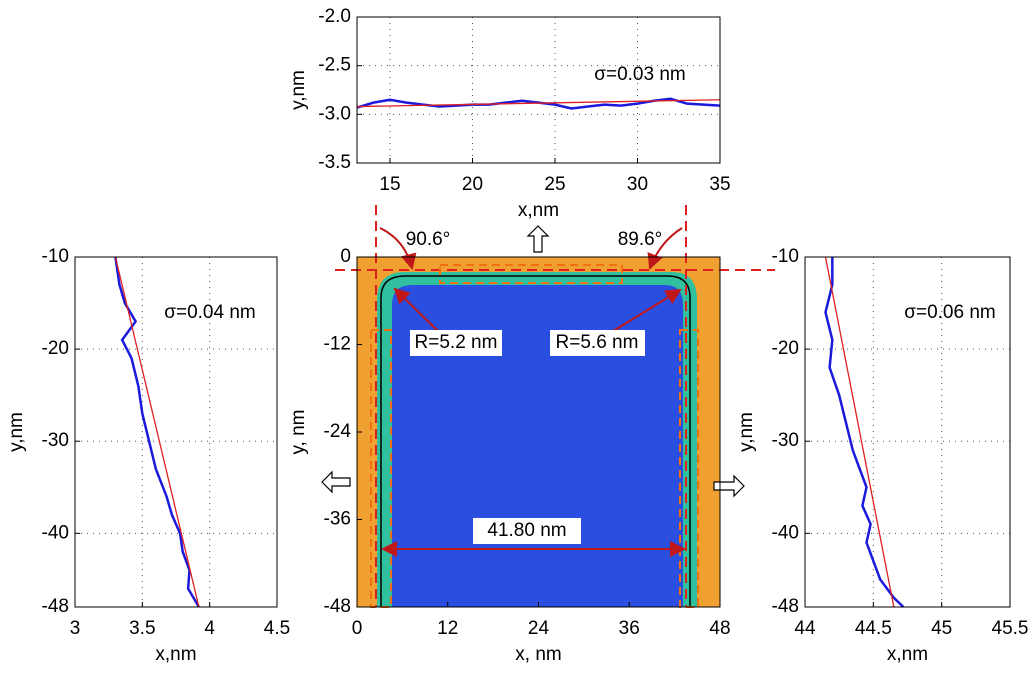  Describe the element at coordinates (334, 162) in the screenshot. I see `y-tick-label: -3.5` at that location.